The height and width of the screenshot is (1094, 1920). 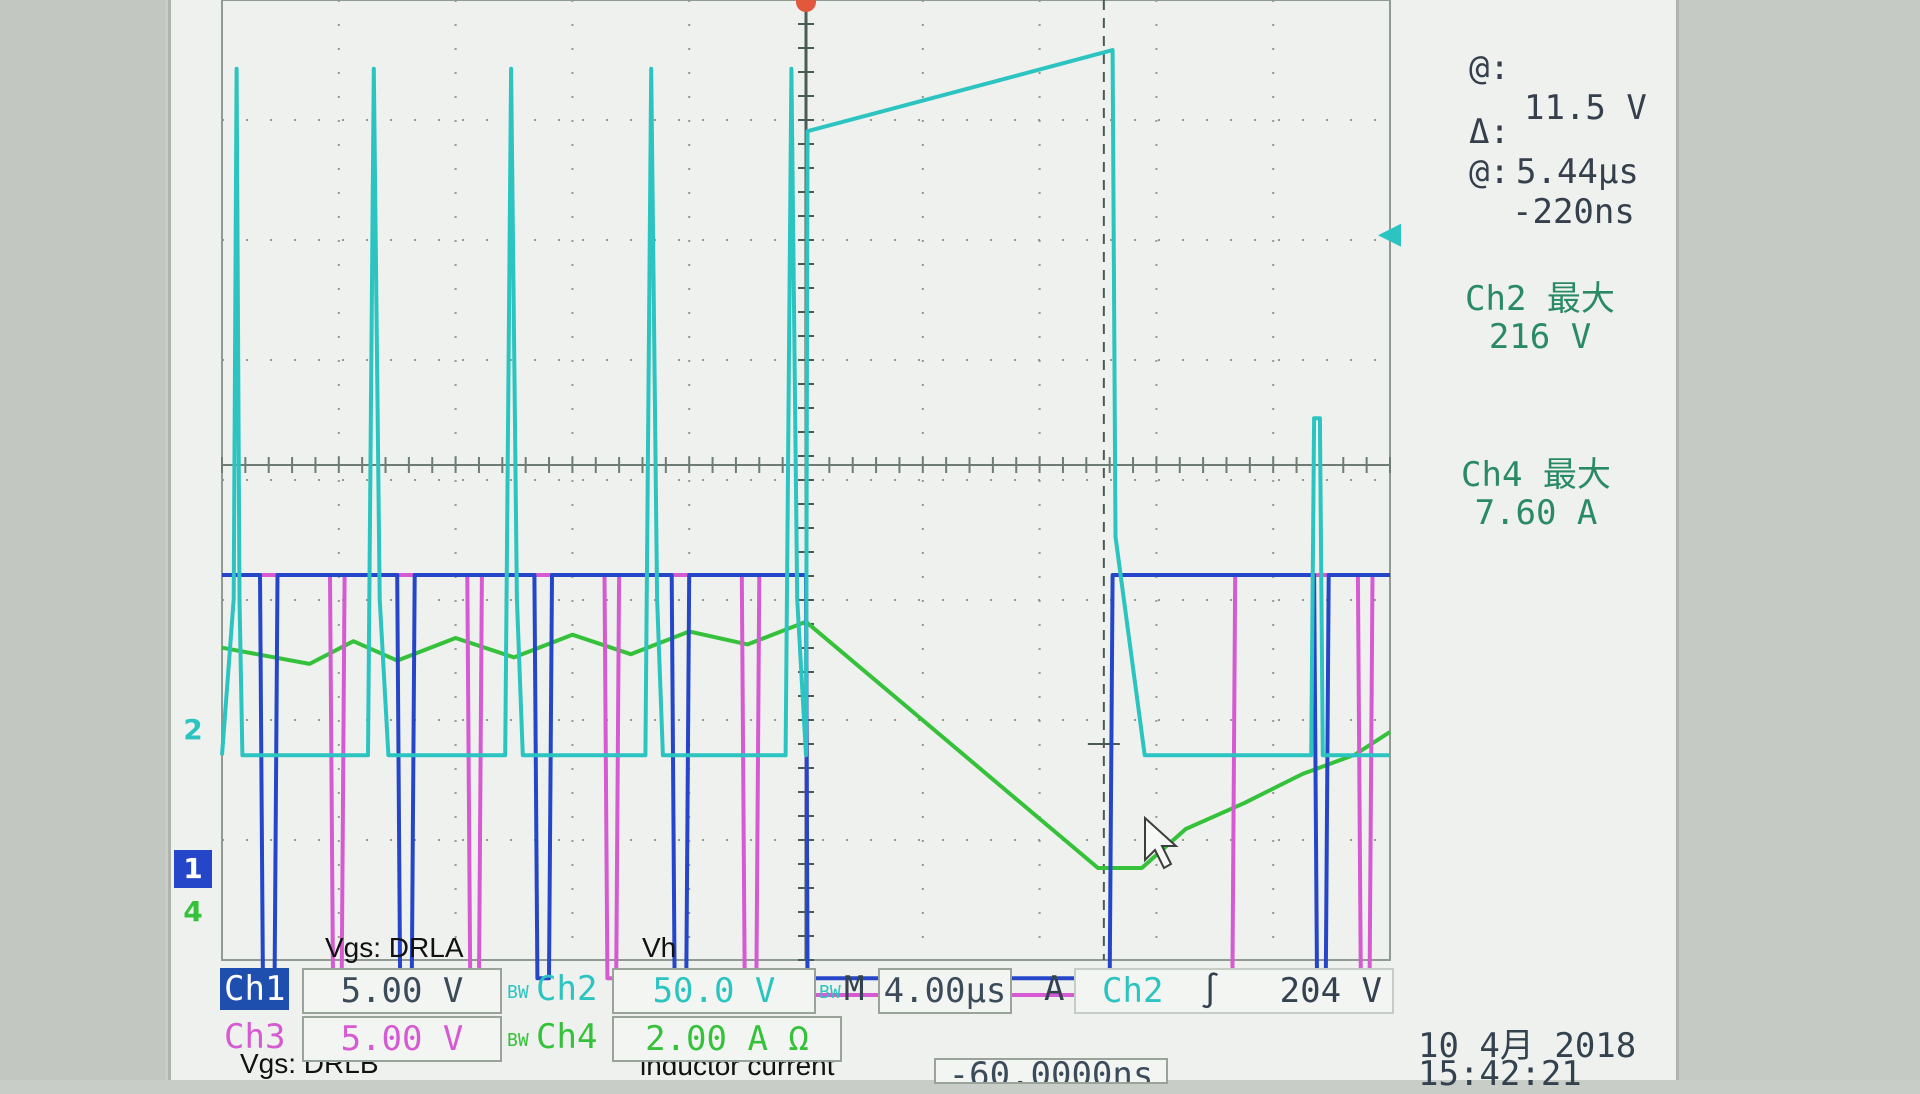 What do you see at coordinates (193, 729) in the screenshot?
I see `ch2-ground-marker: 2` at bounding box center [193, 729].